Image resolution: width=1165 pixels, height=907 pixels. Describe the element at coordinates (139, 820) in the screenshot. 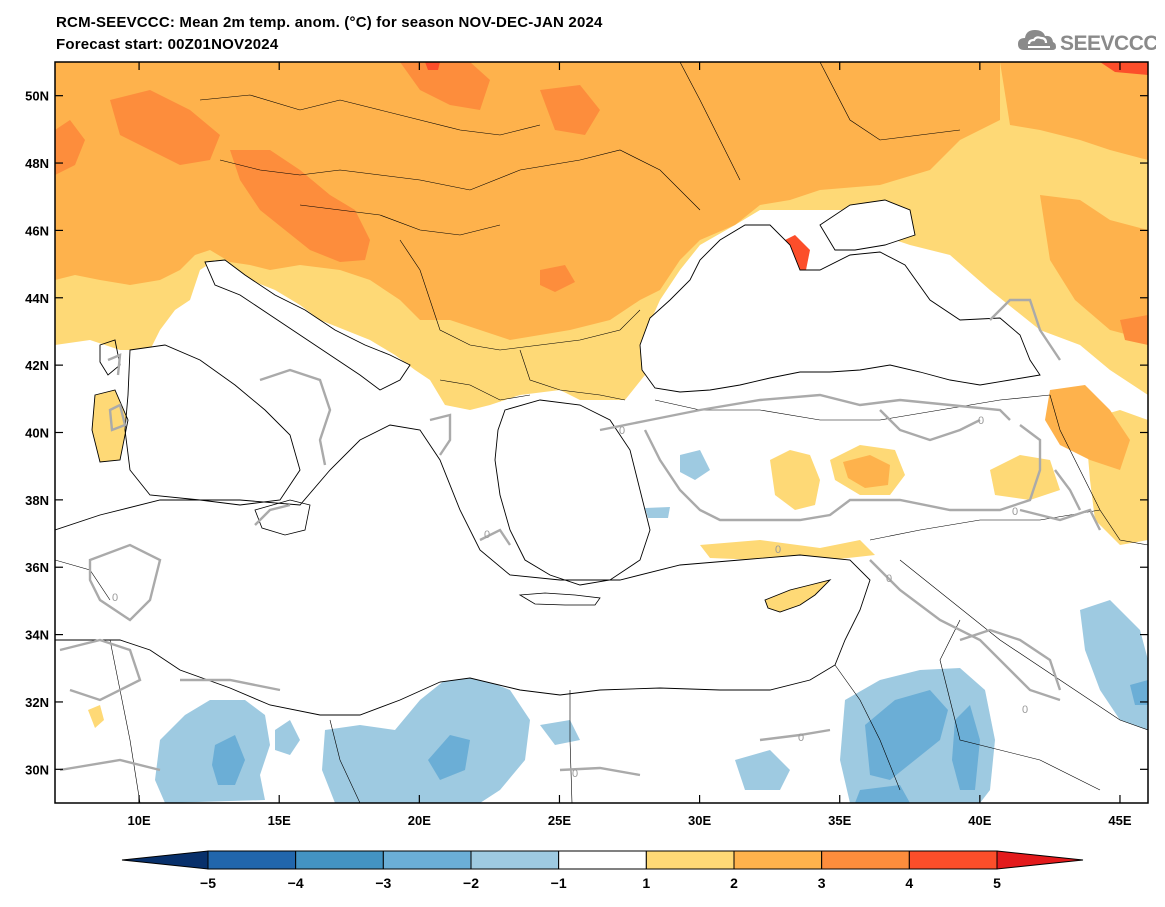

I see `lon-tick-label: 10E` at that location.